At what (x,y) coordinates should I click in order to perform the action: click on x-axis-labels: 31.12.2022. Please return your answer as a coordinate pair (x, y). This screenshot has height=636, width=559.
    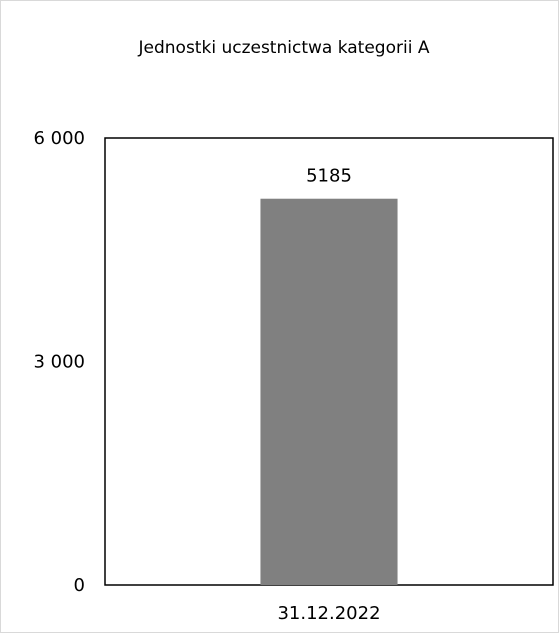
    Looking at the image, I should click on (328, 613).